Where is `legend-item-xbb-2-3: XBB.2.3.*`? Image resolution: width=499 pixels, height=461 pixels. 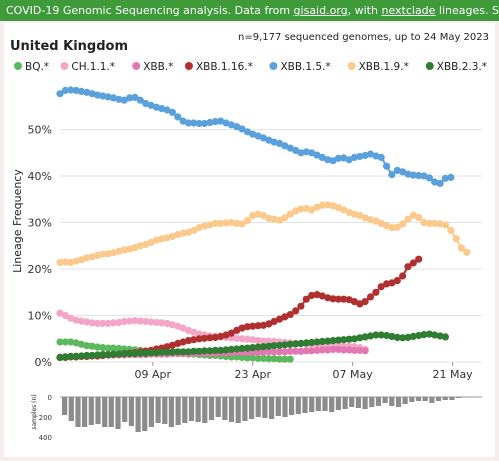
legend-item-xbb-2-3: XBB.2.3.* is located at coordinates (456, 67).